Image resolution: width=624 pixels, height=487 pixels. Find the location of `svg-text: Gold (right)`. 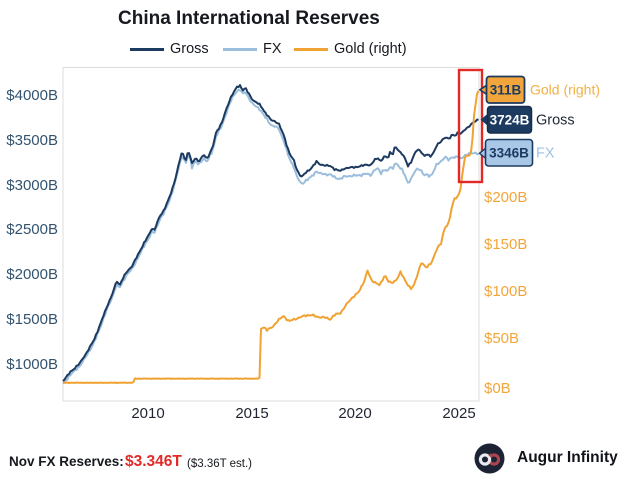

svg-text: Gold (right) is located at coordinates (565, 90).